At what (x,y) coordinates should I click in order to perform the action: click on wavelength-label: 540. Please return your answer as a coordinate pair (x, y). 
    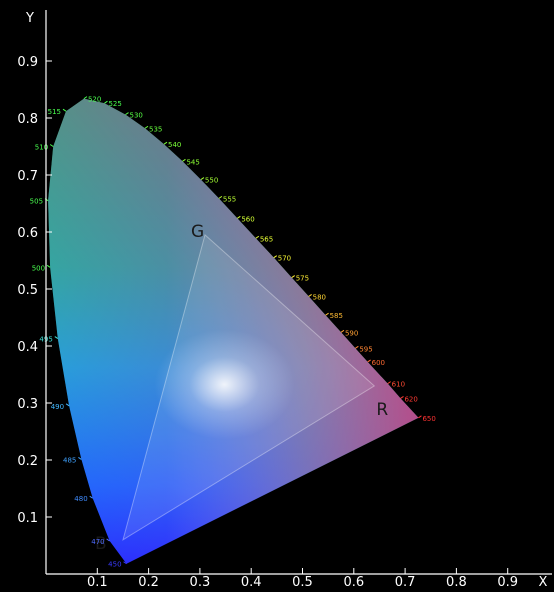
    Looking at the image, I should click on (174, 145).